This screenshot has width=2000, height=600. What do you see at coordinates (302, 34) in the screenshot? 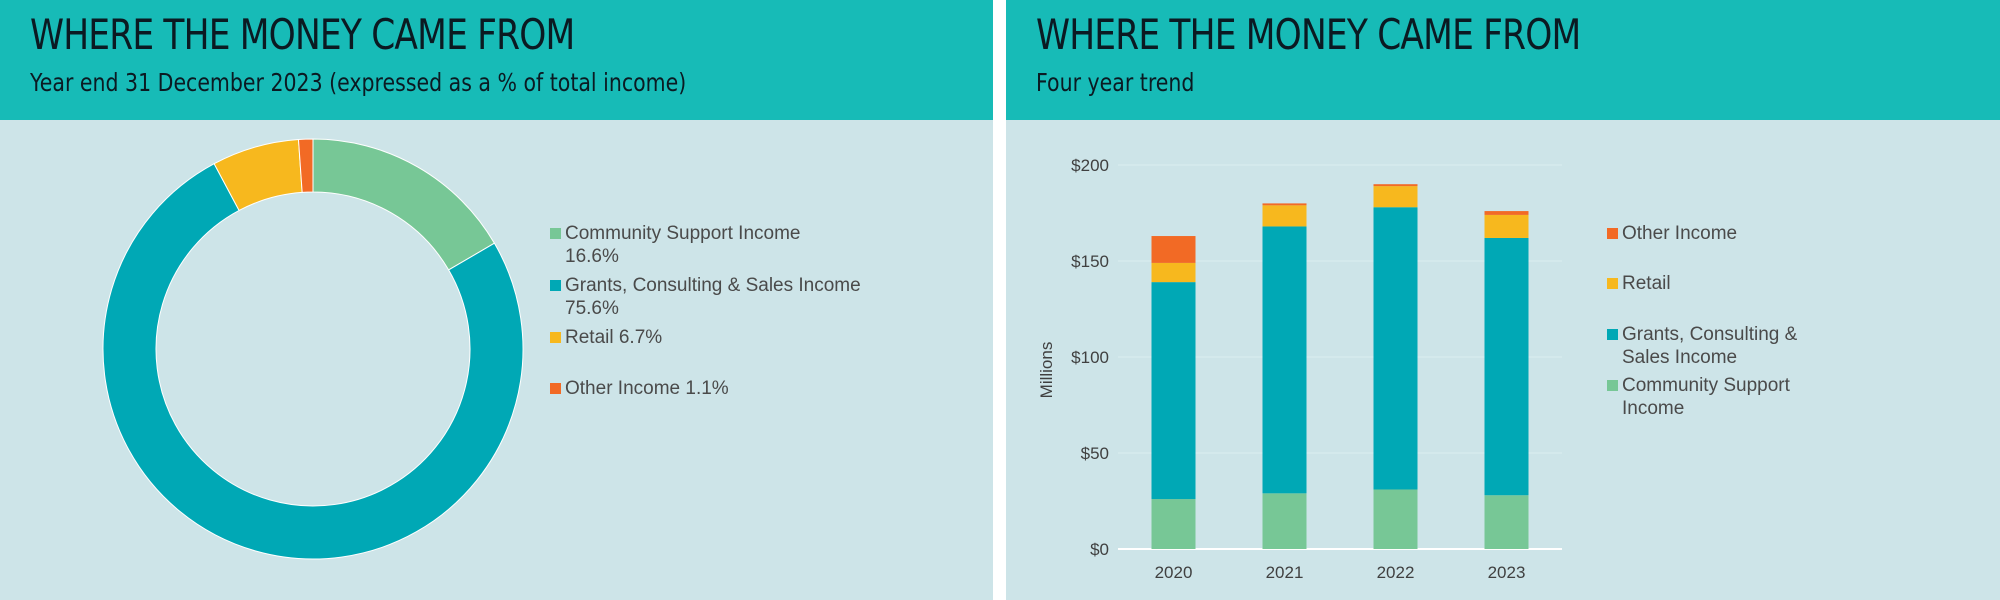
I see `left-title: WHERE THE MONEY CAME FROM` at bounding box center [302, 34].